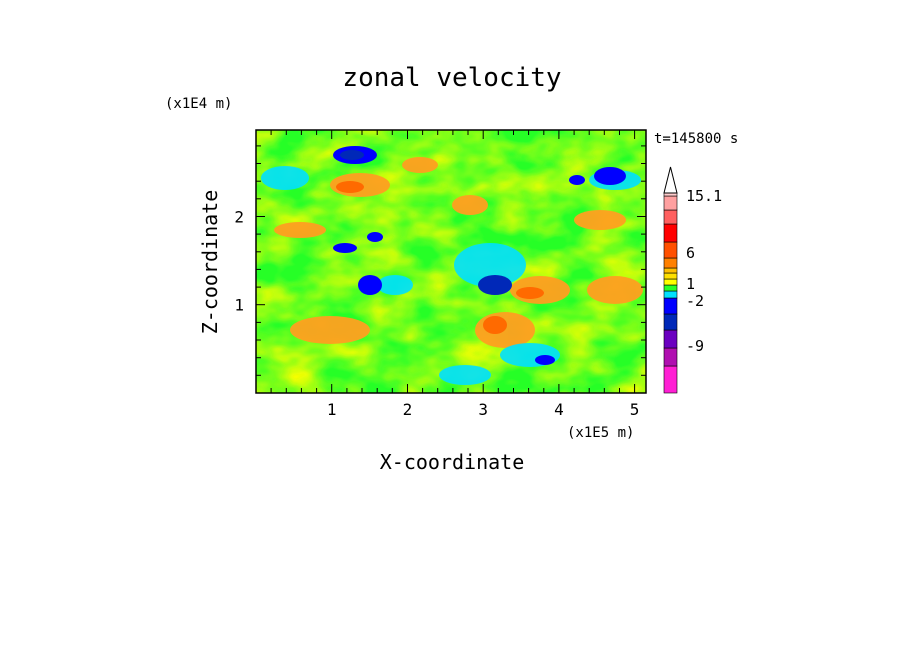 The width and height of the screenshot is (904, 654). What do you see at coordinates (426, 222) in the screenshot?
I see `strong-negative-patches` at bounding box center [426, 222].